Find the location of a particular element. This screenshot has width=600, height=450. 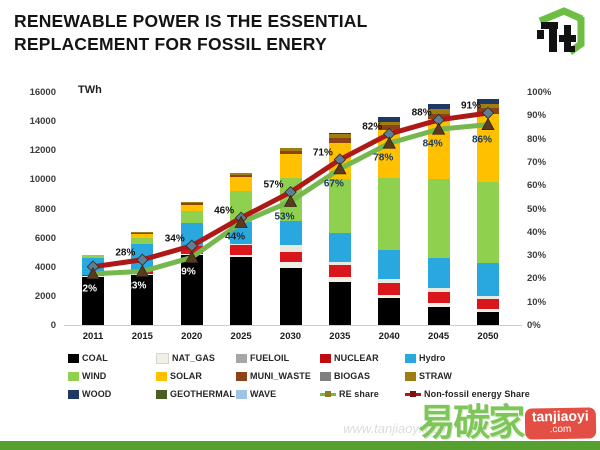

bar-segment-coal-2035 is located at coordinates (339, 303).